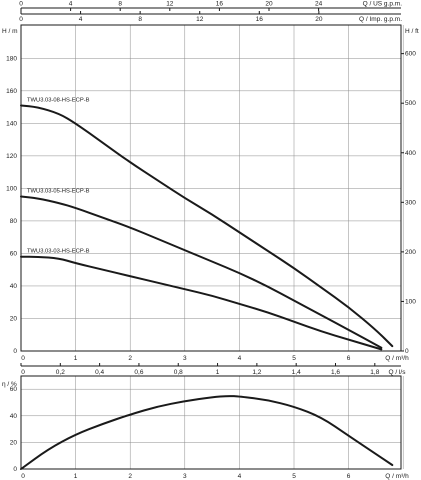 The image size is (421, 480). Describe the element at coordinates (397, 358) in the screenshot. I see `head-x-axis-label: Q / m³/h` at that location.